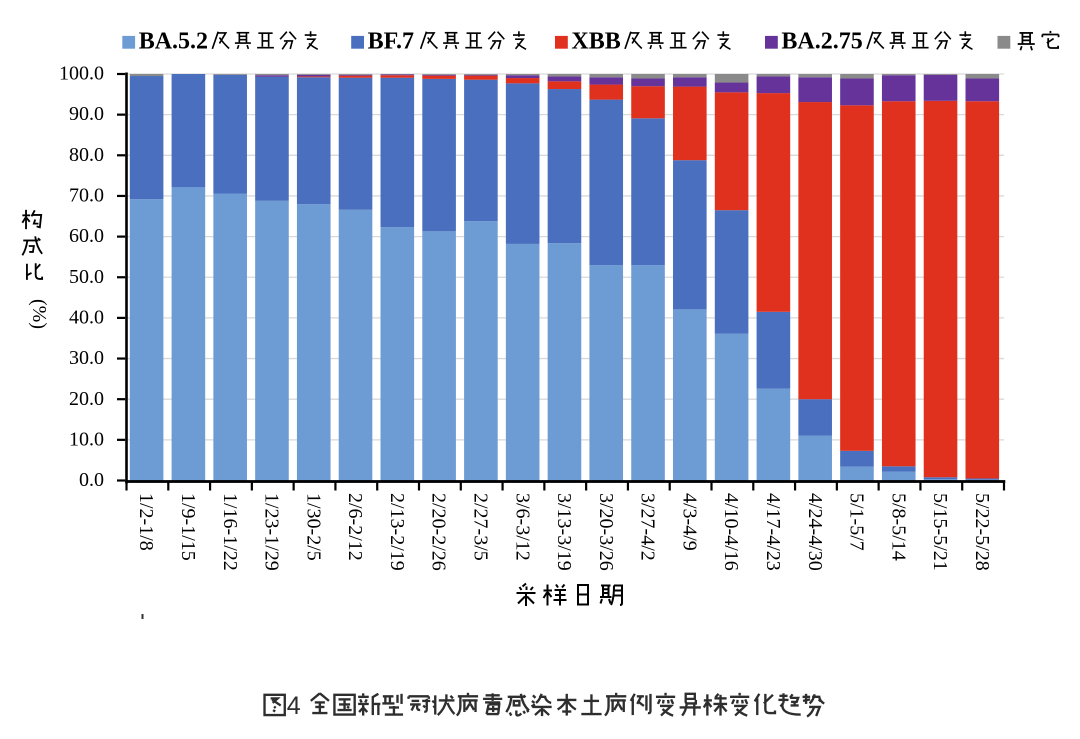 The image size is (1080, 739). Describe the element at coordinates (481, 527) in the screenshot. I see `svg-text: 2/27-3/5` at that location.